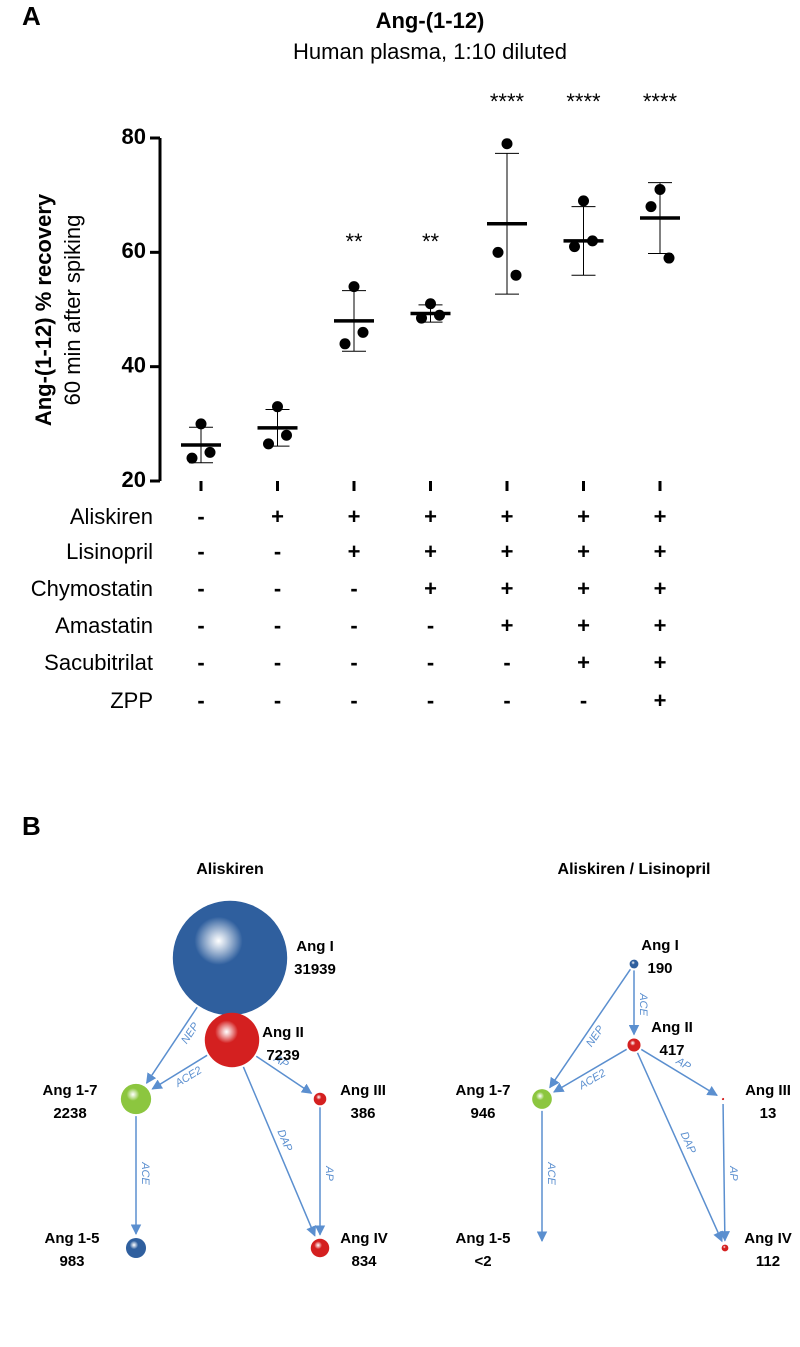  What do you see at coordinates (131, 700) in the screenshot?
I see `treatment-label: ZPP` at bounding box center [131, 700].